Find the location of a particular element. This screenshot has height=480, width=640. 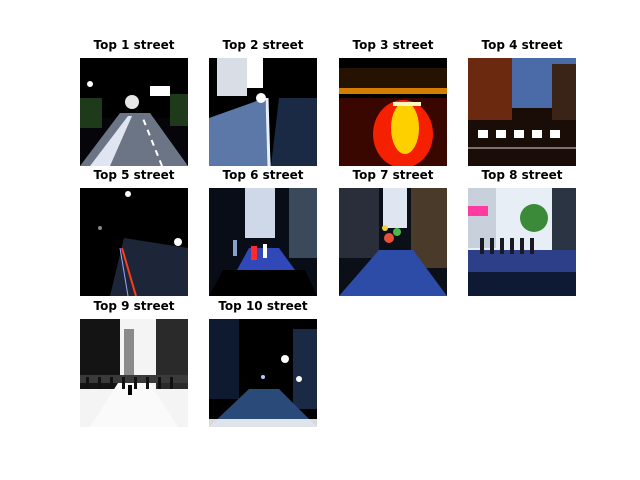

tile-title: Top 9 street is located at coordinates (134, 306).